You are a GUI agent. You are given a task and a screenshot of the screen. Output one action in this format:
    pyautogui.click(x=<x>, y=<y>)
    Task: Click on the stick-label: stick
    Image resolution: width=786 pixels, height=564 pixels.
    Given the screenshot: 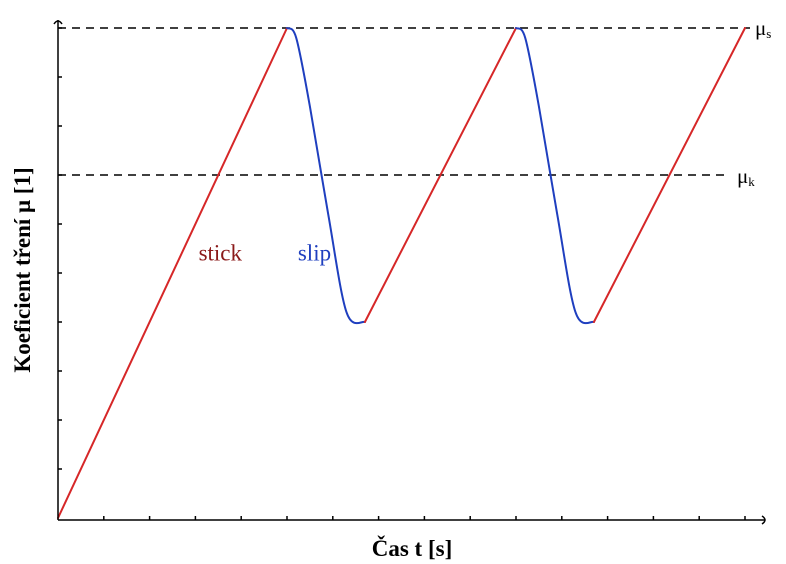 What is the action you would take?
    pyautogui.click(x=221, y=253)
    